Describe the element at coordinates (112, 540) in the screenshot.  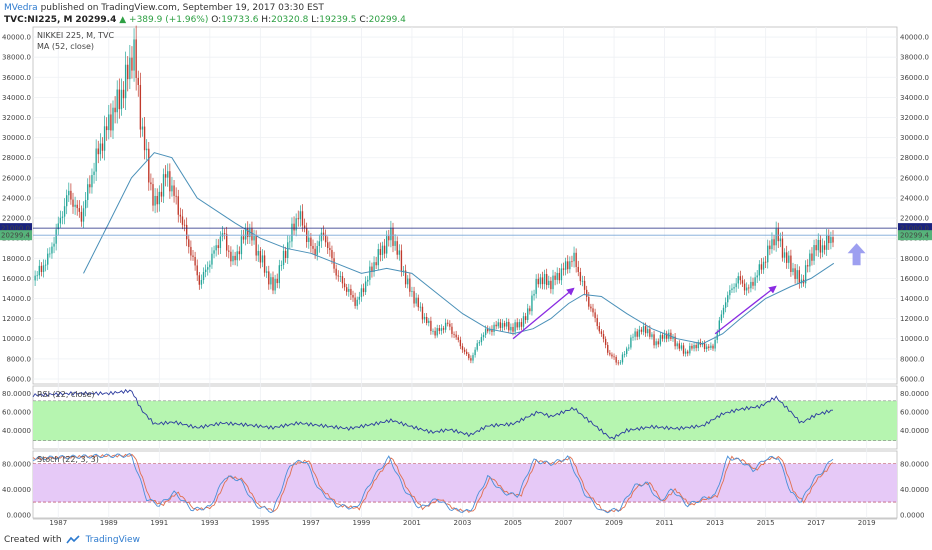
I see `tradingview-brand-link: TradingView` at that location.